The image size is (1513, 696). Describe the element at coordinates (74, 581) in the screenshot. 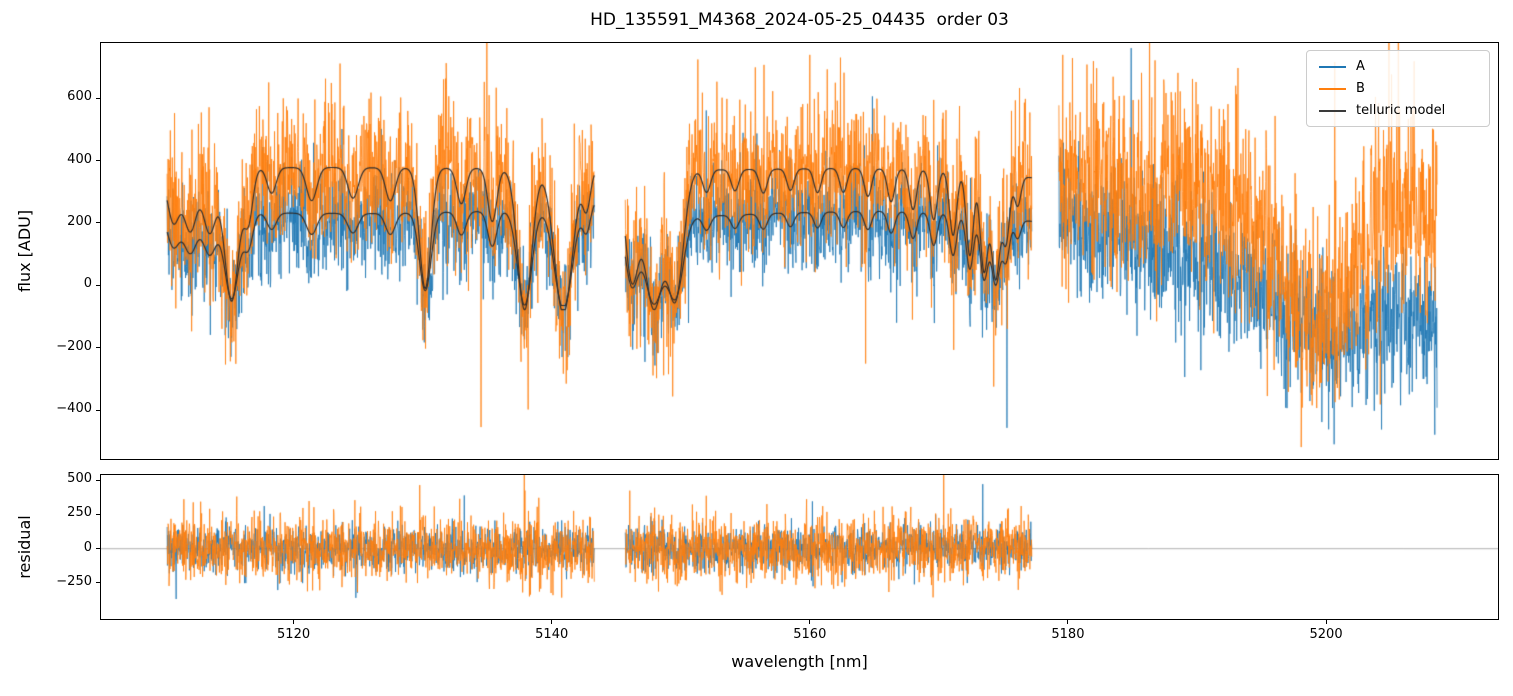

I see `y-tick-label: −250` at that location.